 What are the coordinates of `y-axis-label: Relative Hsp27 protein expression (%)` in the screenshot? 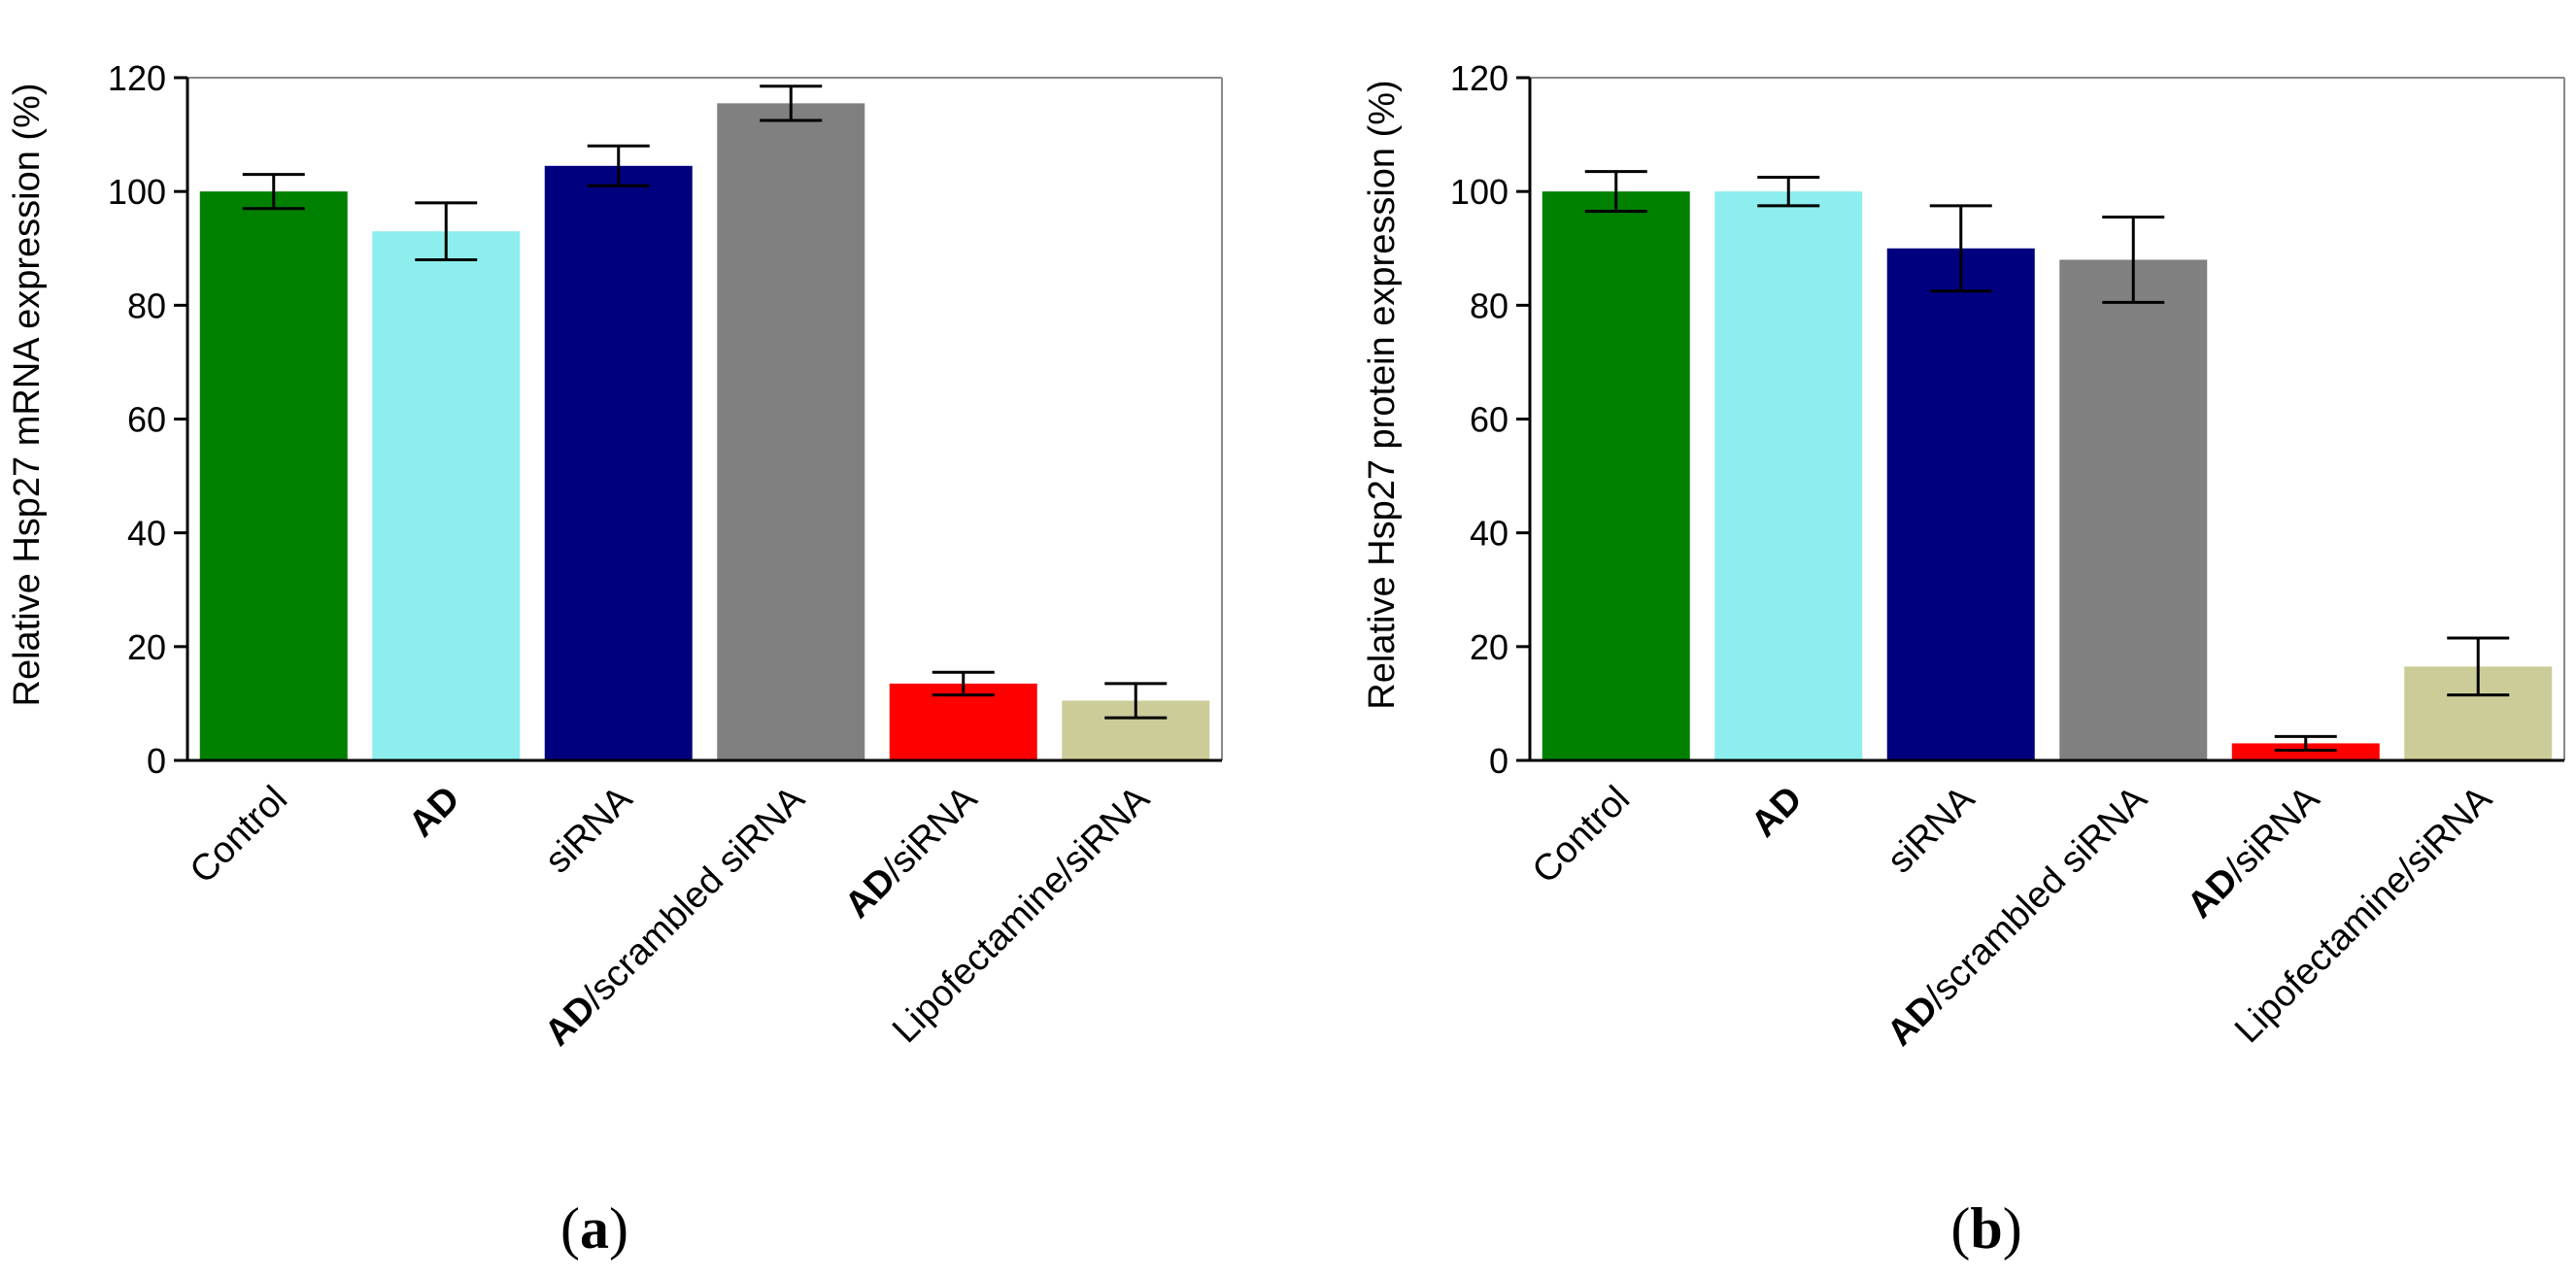 It's located at (1382, 394).